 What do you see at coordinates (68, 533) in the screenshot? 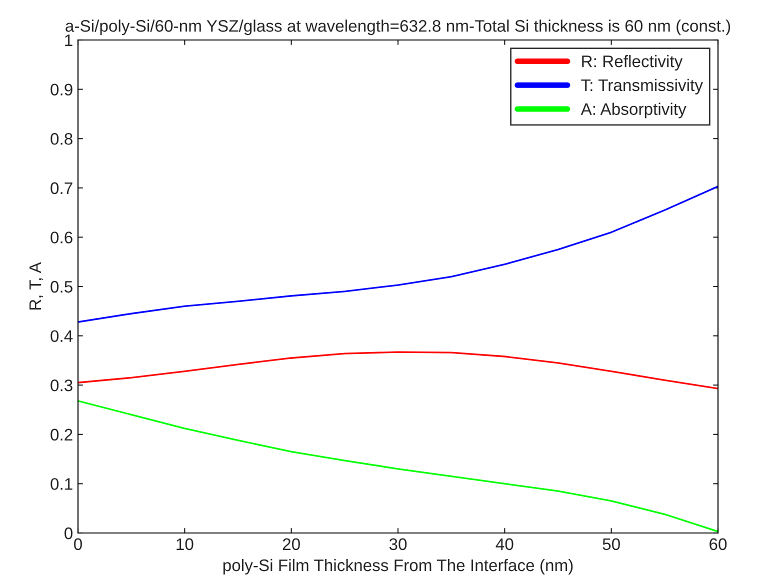
I see `y-tick-label: 0` at bounding box center [68, 533].